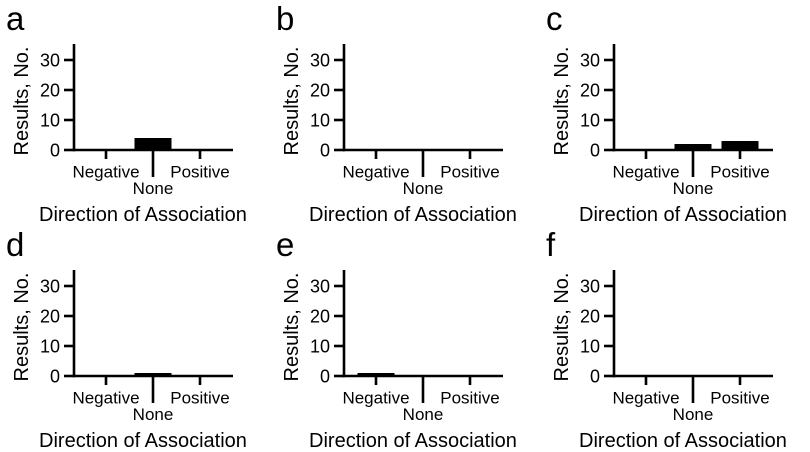 This screenshot has height=452, width=810. What do you see at coordinates (551, 244) in the screenshot?
I see `panel-letter: f` at bounding box center [551, 244].